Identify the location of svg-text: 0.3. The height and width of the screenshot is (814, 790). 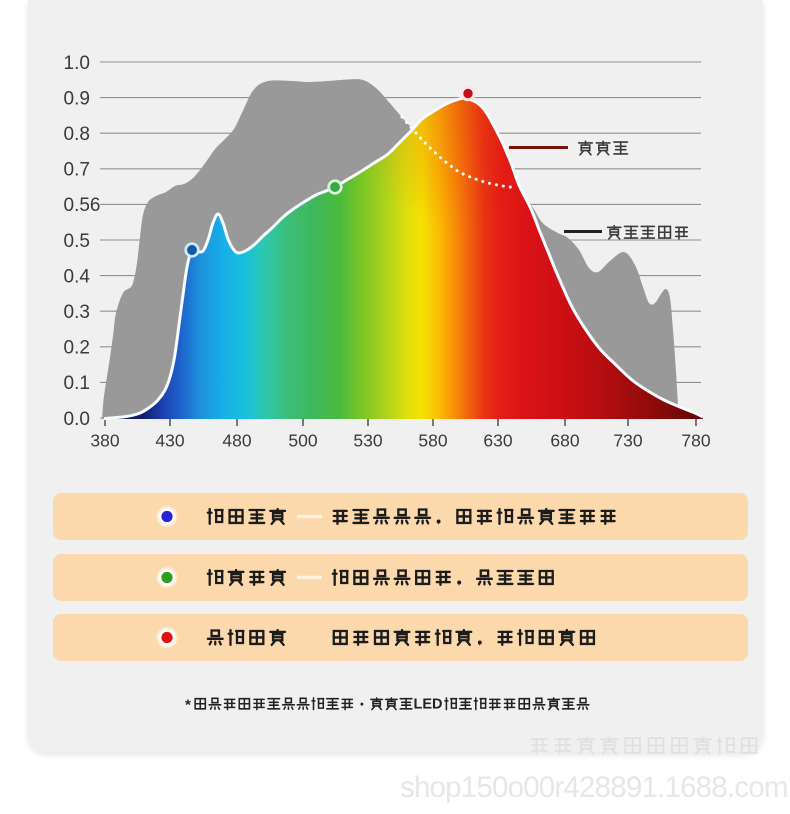
(77, 312).